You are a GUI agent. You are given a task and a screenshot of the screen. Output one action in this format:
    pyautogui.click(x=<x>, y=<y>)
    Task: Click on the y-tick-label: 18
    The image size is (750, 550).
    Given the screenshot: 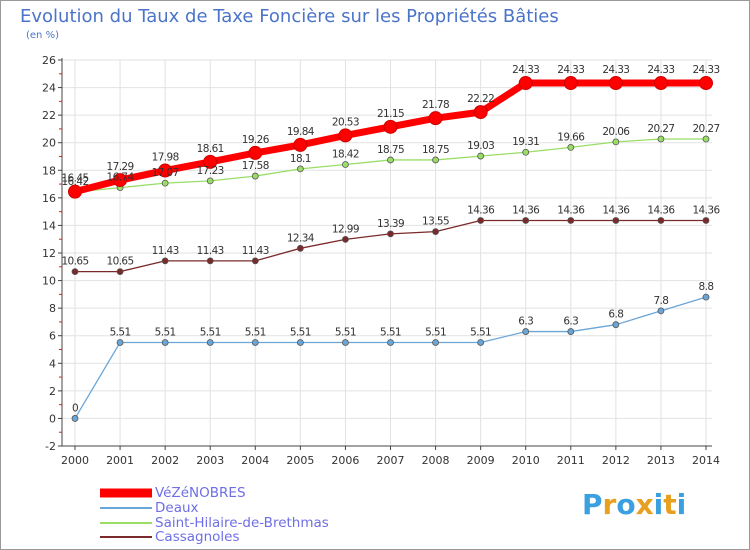 What is the action you would take?
    pyautogui.click(x=49, y=170)
    